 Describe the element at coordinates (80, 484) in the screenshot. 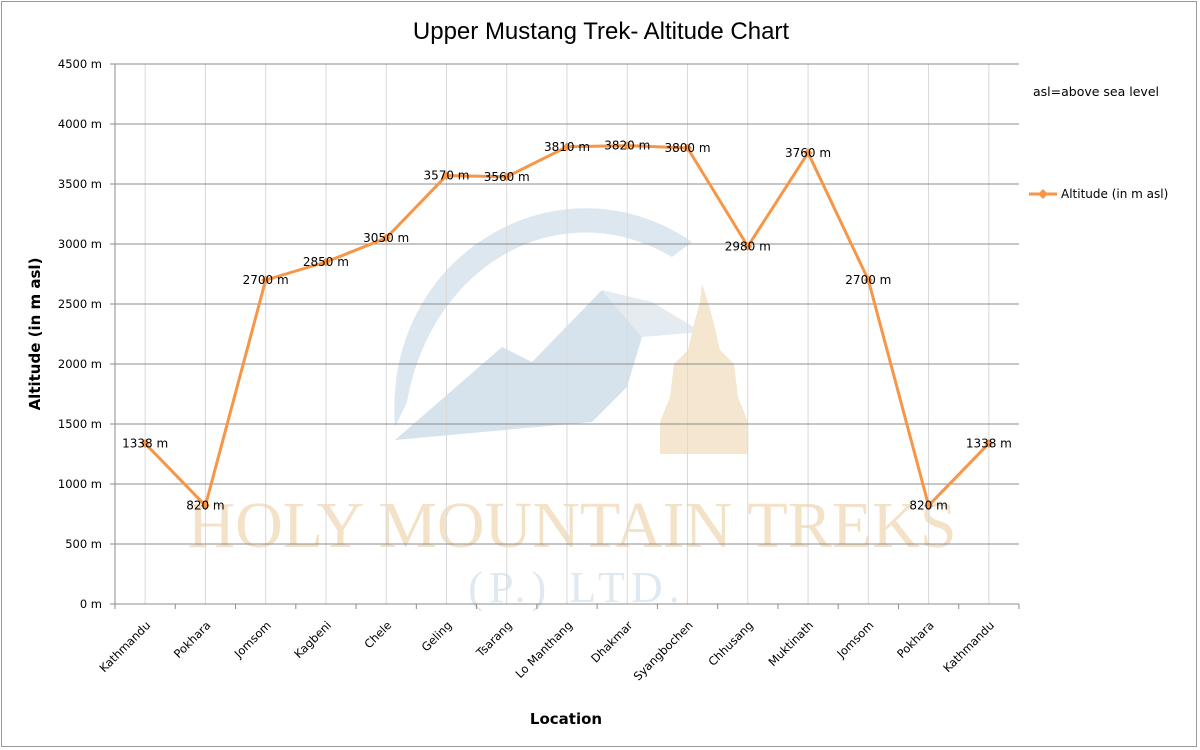

I see `y-tick-label: 1000 m` at that location.